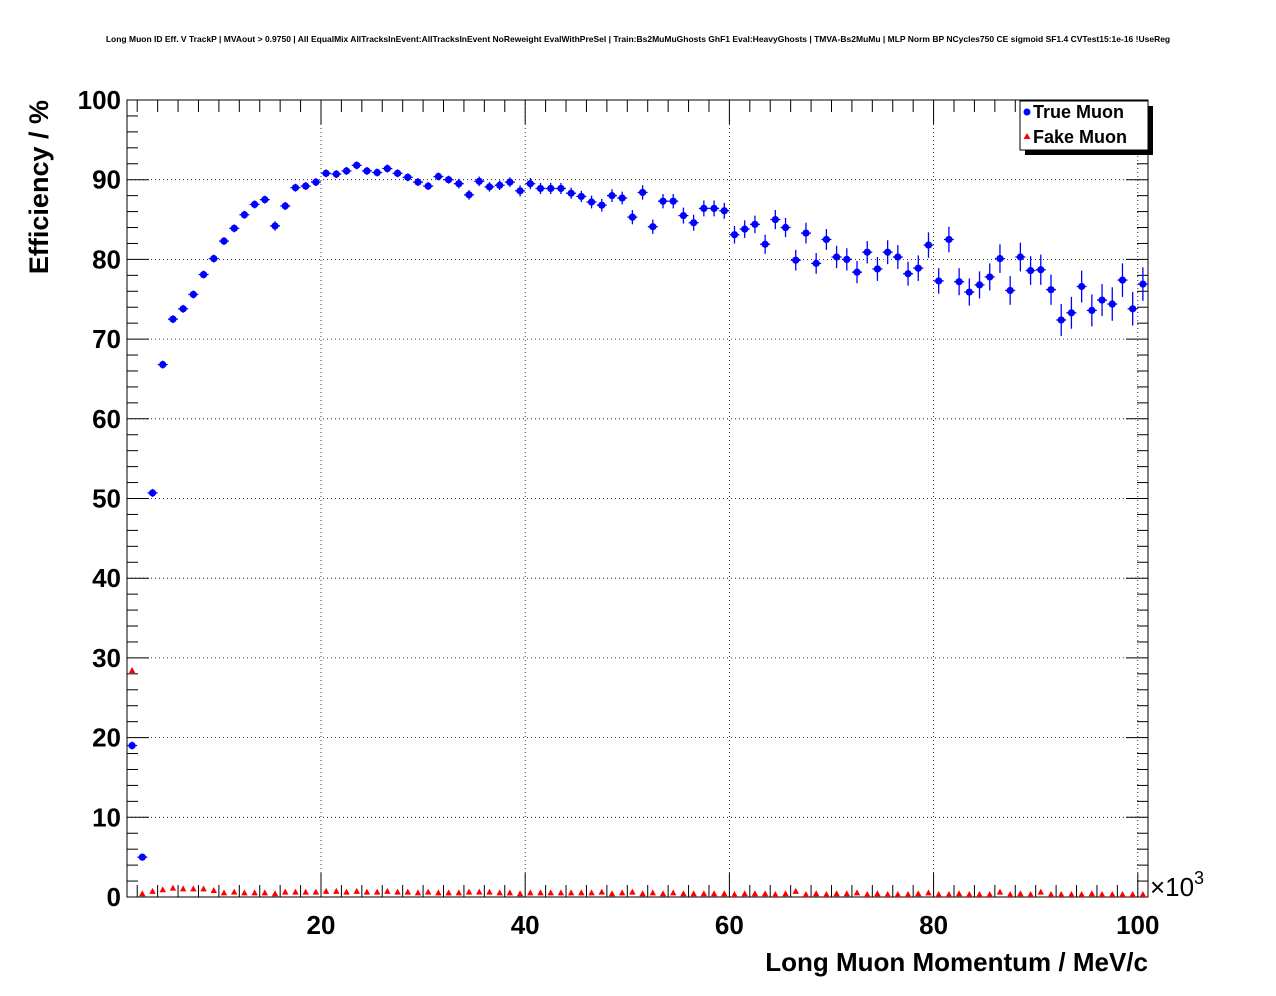  Describe the element at coordinates (1027, 112) in the screenshot. I see `legend-marker-true-muon` at that location.